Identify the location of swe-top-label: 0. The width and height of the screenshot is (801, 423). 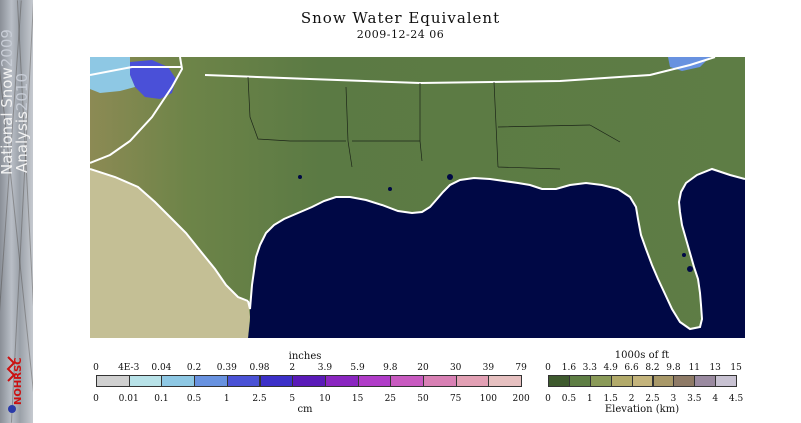
(96, 368).